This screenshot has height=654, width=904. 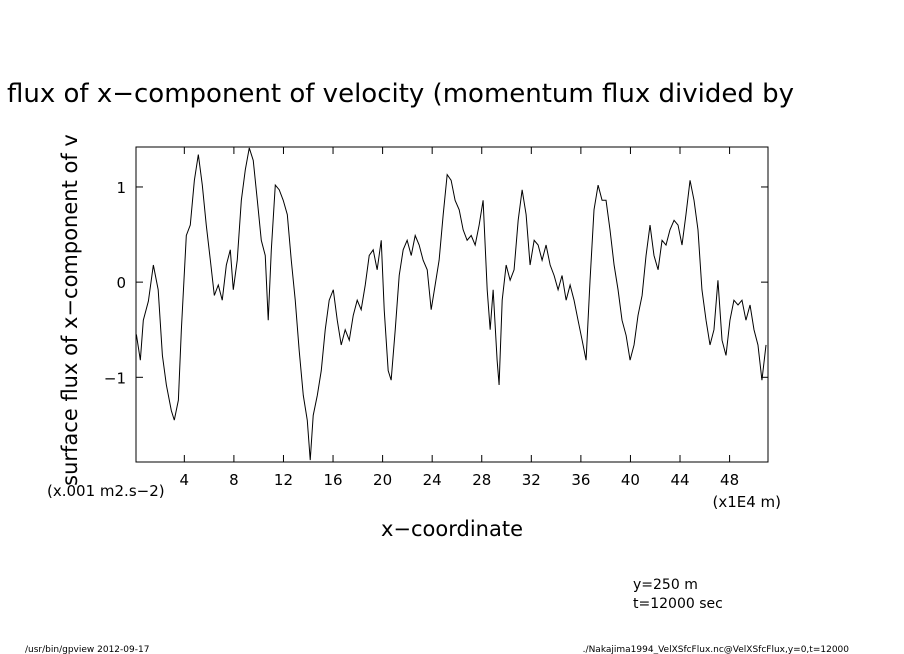 I want to click on y-axis-label: surface flux of x−component of v, so click(x=70, y=310).